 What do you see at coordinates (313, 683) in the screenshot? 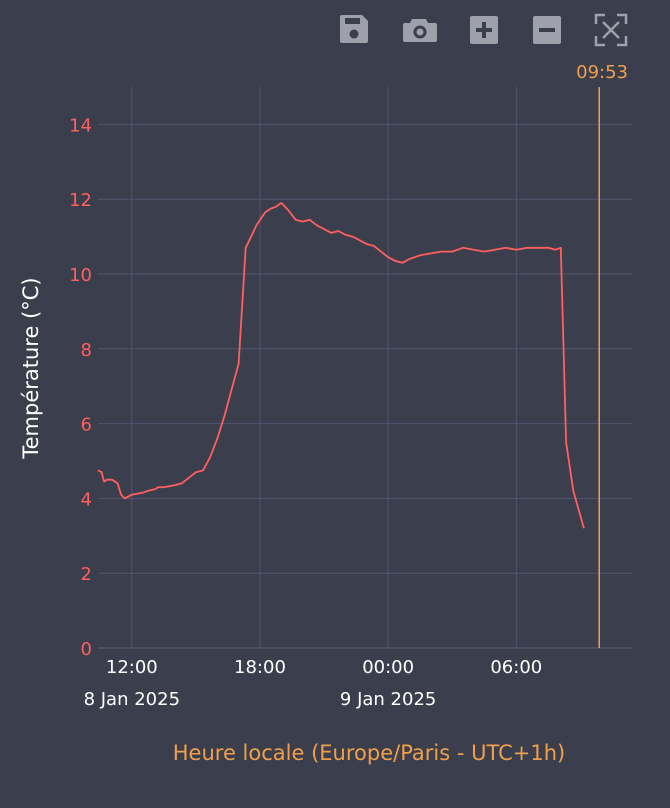
I see `x-axis-ticks: 12:00 8 Jan 2025 18:00 00:00 9 Jan 2025 06:00` at bounding box center [313, 683].